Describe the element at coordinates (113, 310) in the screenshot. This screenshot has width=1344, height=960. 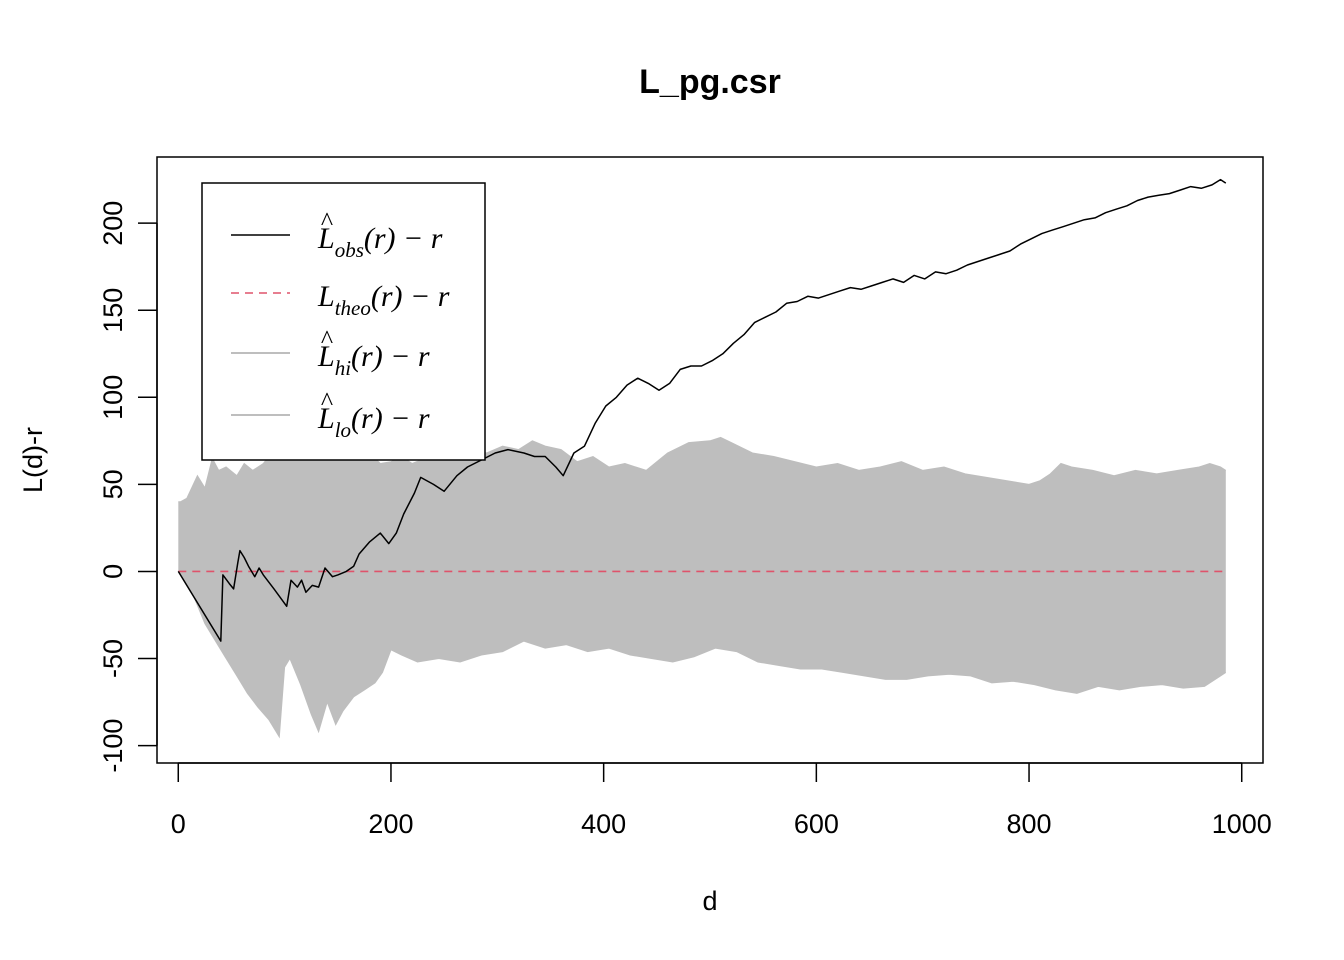
I see `y-tick-label: 150` at that location.